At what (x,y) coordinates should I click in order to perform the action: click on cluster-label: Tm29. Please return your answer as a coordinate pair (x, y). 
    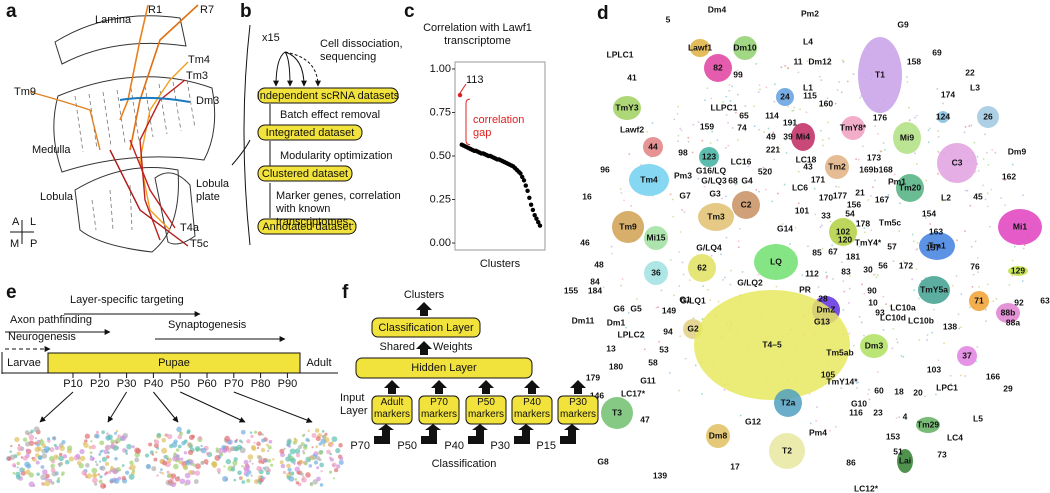
    Looking at the image, I should click on (928, 424).